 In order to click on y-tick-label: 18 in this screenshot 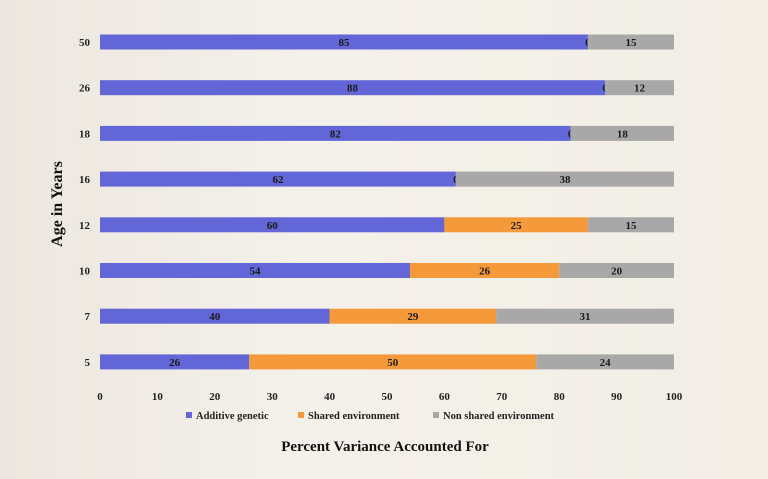, I will do `click(85, 134)`.